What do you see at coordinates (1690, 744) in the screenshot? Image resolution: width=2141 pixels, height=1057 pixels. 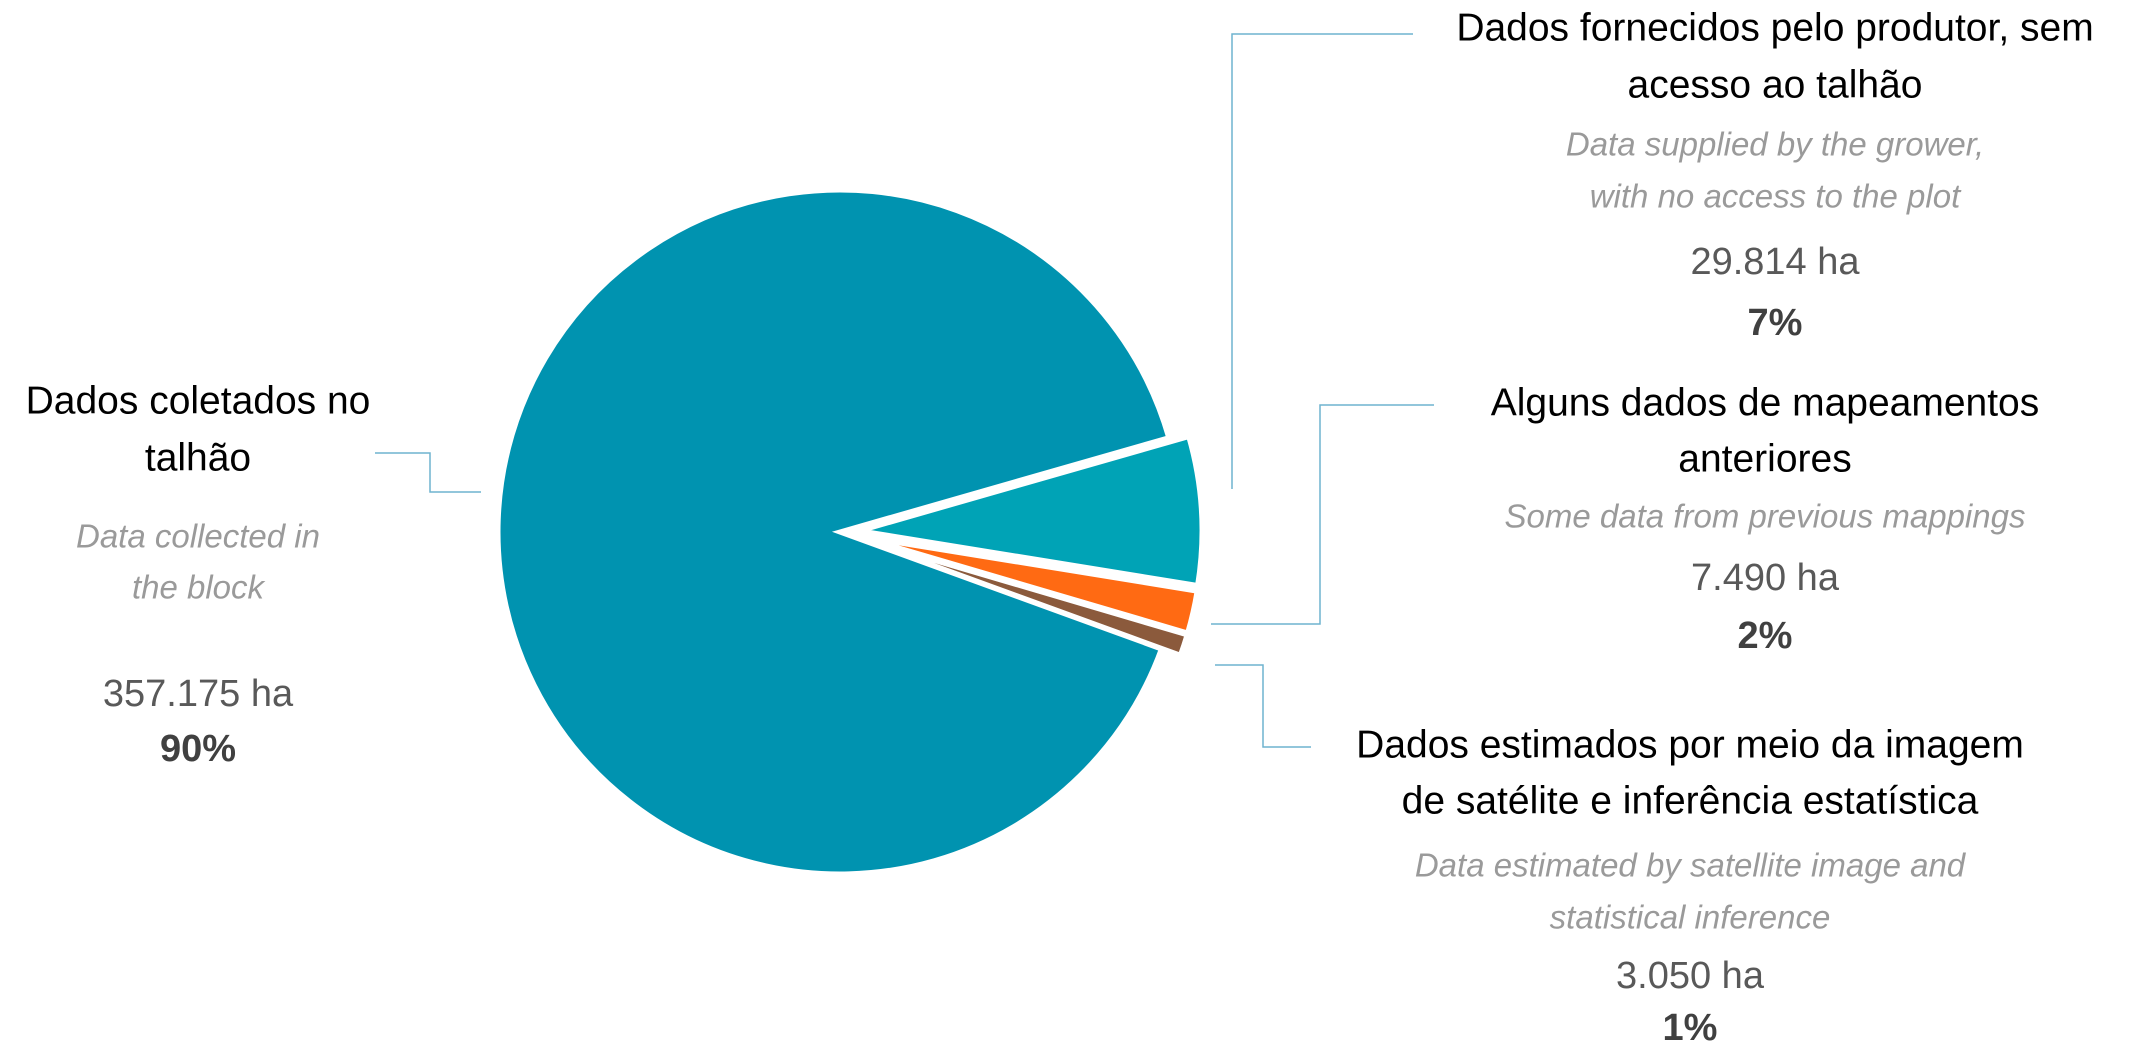 I see `slice-title: Dados estimados por meio da imagem` at bounding box center [1690, 744].